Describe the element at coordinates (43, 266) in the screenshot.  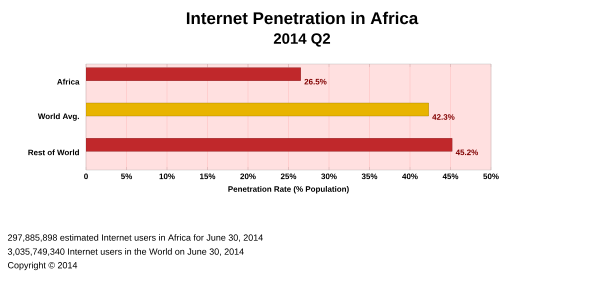
I see `text: Copyright © 2014` at that location.